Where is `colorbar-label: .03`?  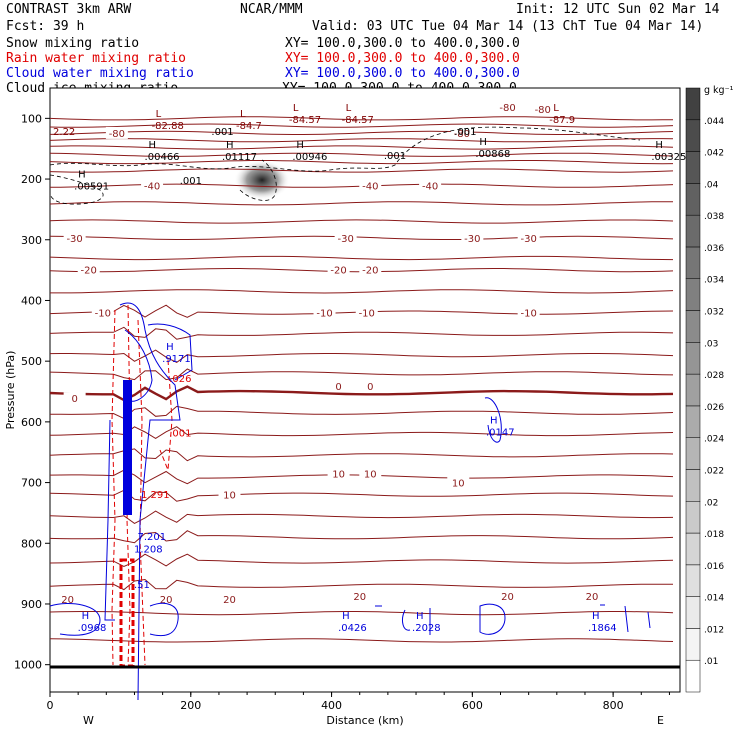
colorbar-label: .03 is located at coordinates (711, 344).